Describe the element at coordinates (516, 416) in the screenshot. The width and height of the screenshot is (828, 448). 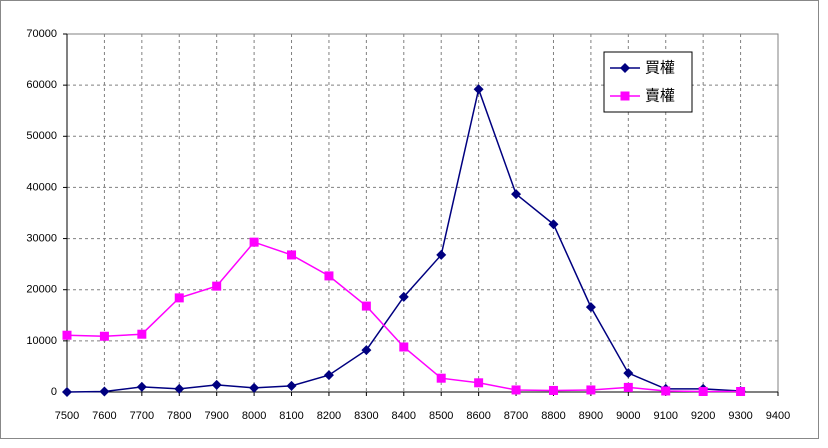
I see `x-tick-label: 8700` at that location.